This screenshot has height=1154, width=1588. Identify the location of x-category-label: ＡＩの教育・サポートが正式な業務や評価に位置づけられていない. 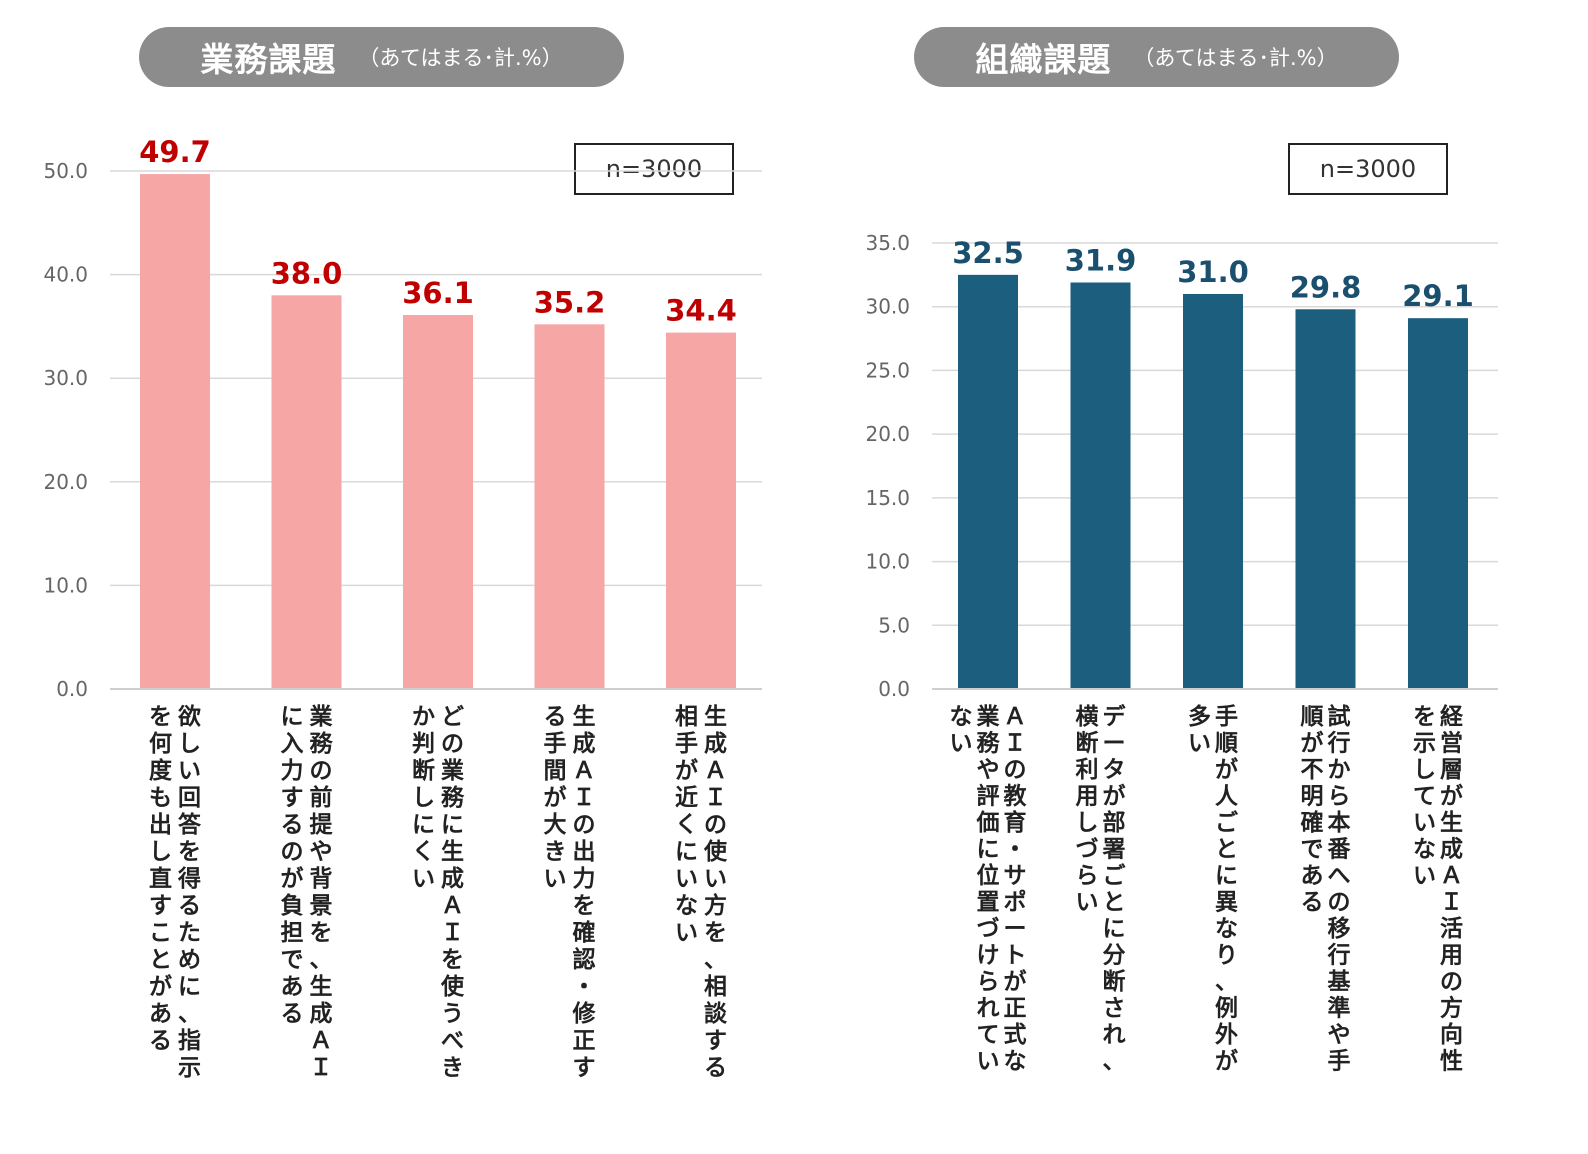
(989, 889).